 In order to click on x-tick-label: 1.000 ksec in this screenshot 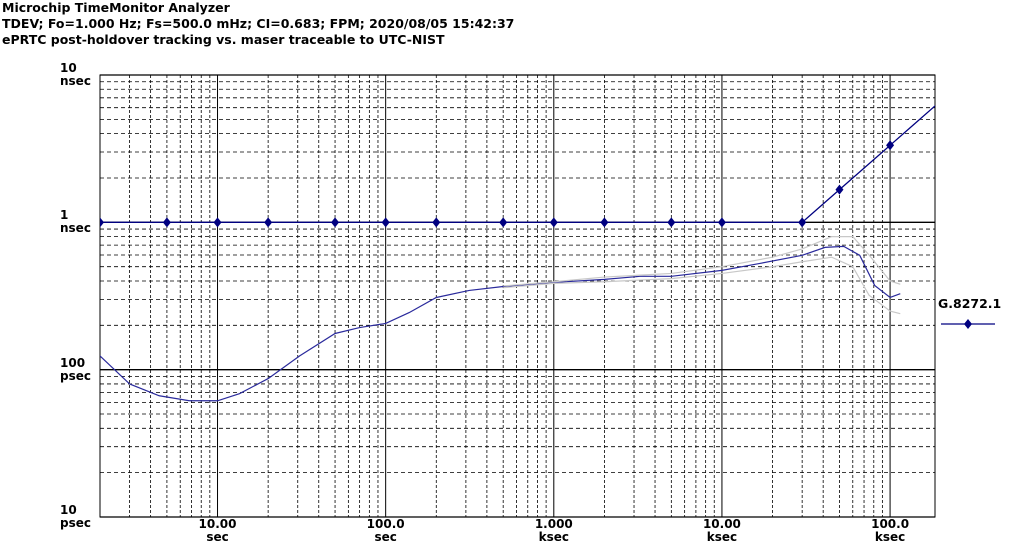, I will do `click(553, 530)`.